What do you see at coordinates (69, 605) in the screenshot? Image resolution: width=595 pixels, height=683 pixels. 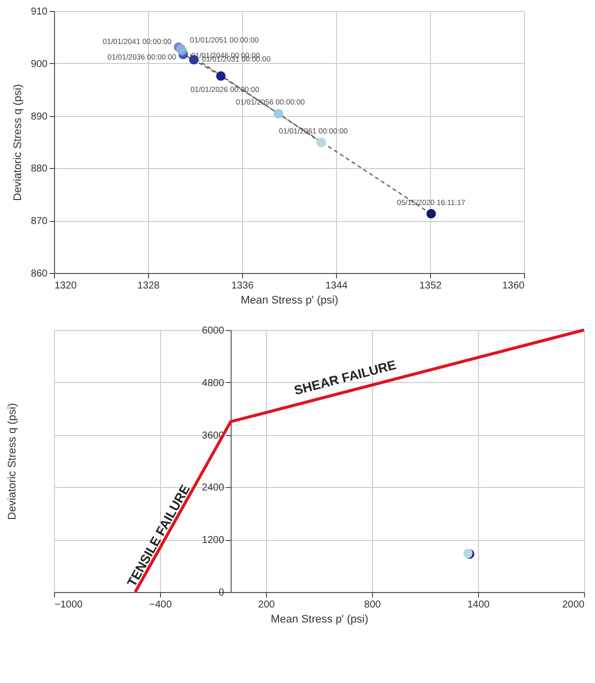 I see `x-tick-label: −1000` at bounding box center [69, 605].